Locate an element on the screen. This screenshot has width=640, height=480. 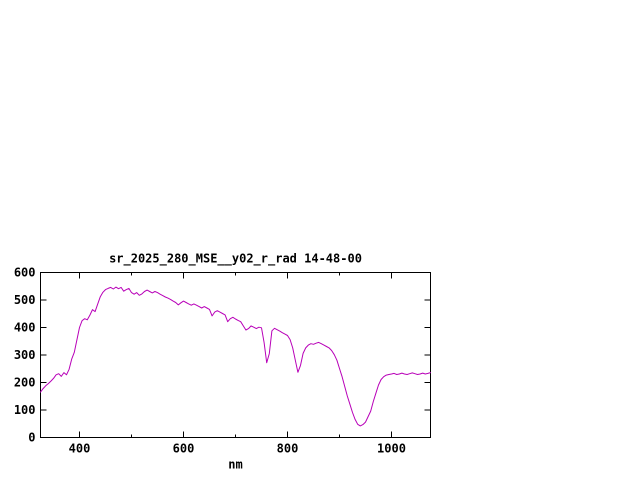
x-tick-label: 1000 is located at coordinates (391, 449).